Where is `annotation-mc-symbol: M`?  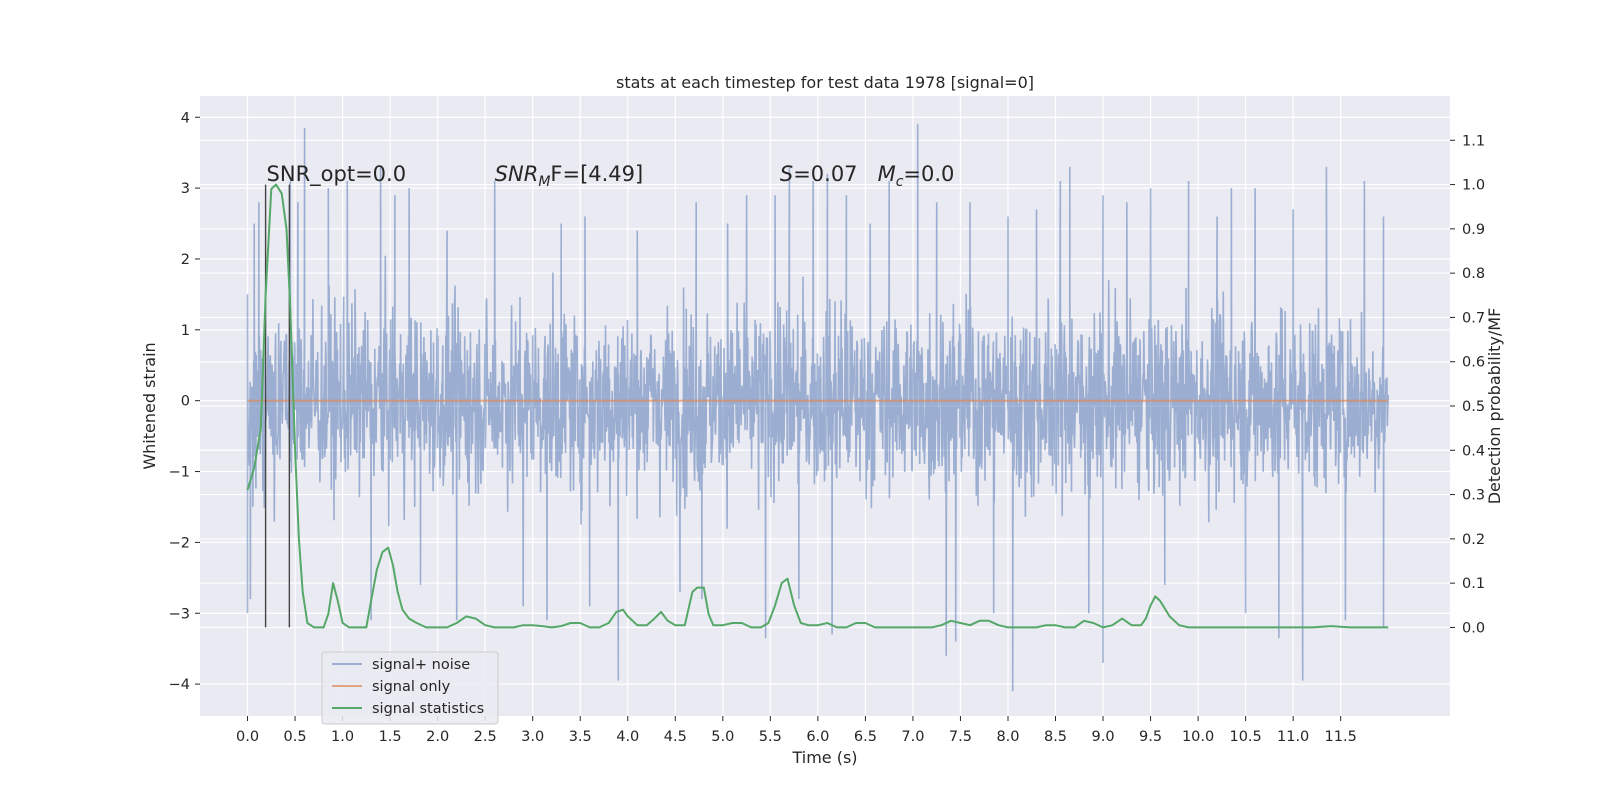
annotation-mc-symbol: M is located at coordinates (887, 174).